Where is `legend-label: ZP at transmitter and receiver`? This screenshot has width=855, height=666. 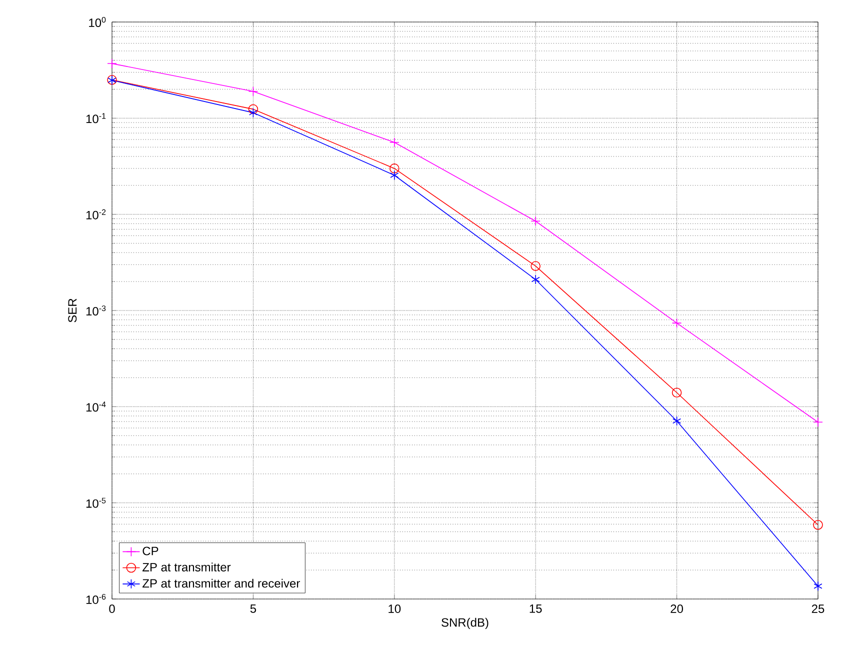 legend-label: ZP at transmitter and receiver is located at coordinates (221, 583).